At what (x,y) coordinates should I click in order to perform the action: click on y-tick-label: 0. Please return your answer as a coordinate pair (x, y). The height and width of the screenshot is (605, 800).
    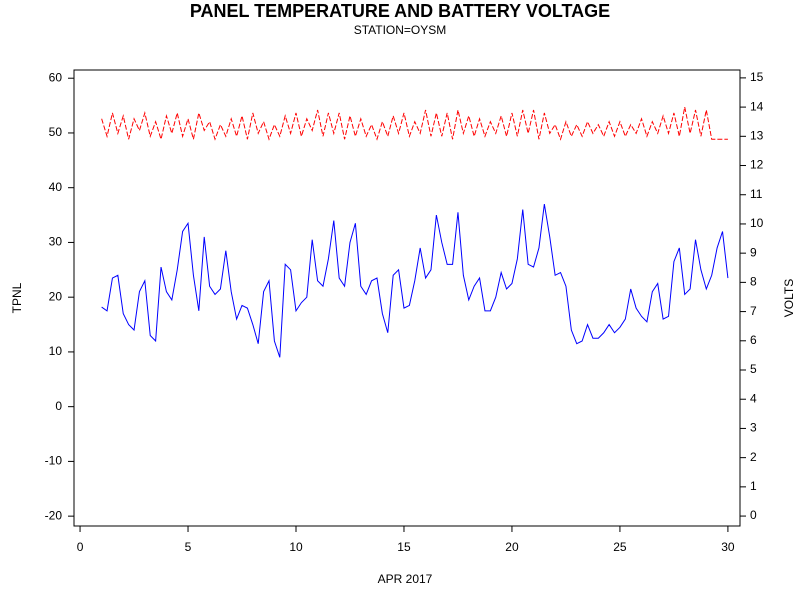
    Looking at the image, I should click on (58, 406).